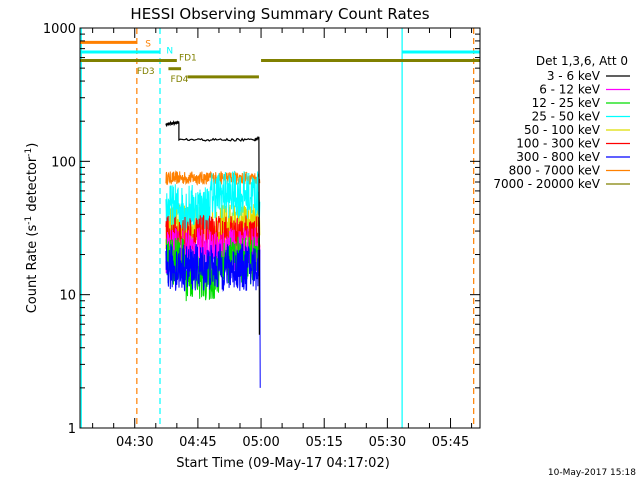 This screenshot has width=640, height=480. Describe the element at coordinates (180, 80) in the screenshot. I see `state-bar-label: FD4` at that location.